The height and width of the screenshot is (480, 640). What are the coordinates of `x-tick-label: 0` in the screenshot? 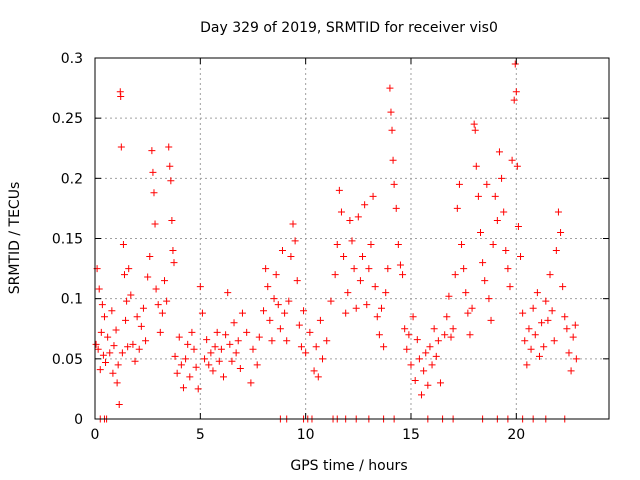 It's located at (95, 435).